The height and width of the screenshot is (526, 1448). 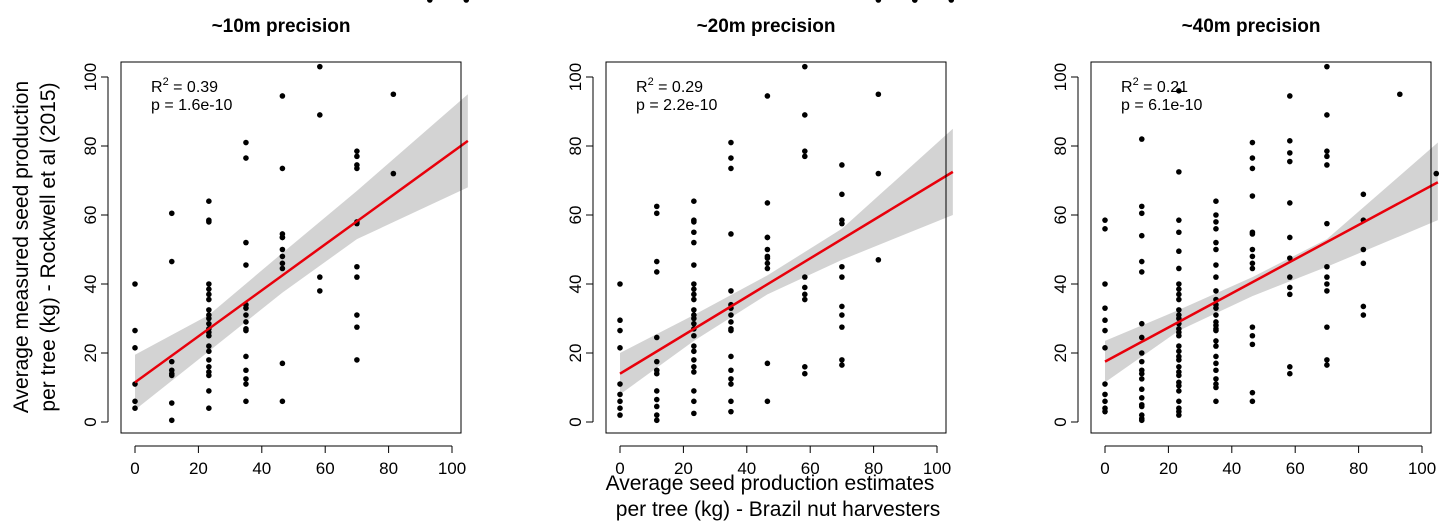 I want to click on p-value-label: p = 6.1e-10, so click(x=1162, y=105).